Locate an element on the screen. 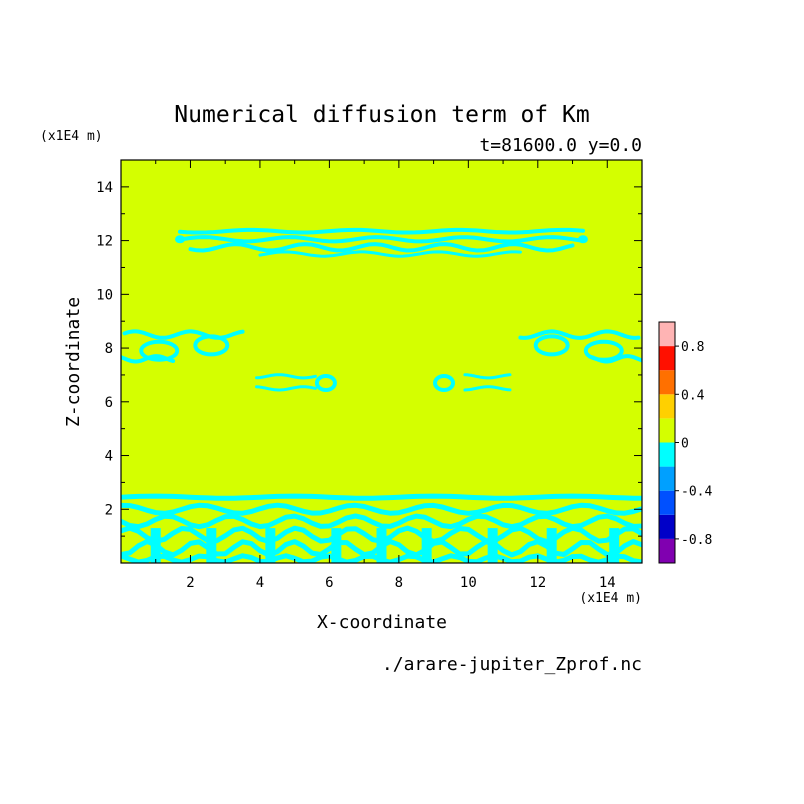  left-eddy is located at coordinates (159, 350).